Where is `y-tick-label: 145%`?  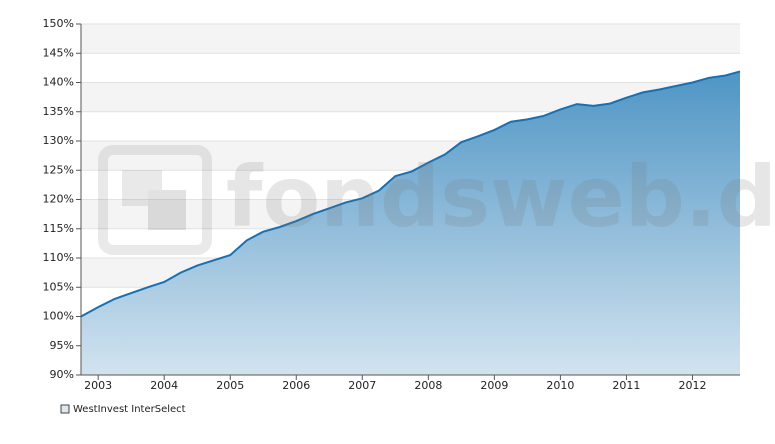 y-tick-label: 145% is located at coordinates (58, 52).